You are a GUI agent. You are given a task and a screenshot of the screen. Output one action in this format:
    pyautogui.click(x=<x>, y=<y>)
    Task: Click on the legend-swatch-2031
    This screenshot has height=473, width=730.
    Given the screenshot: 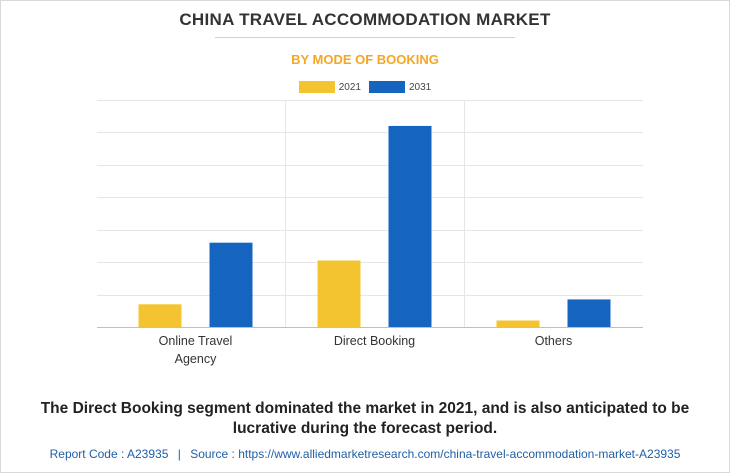 What is the action you would take?
    pyautogui.click(x=387, y=87)
    